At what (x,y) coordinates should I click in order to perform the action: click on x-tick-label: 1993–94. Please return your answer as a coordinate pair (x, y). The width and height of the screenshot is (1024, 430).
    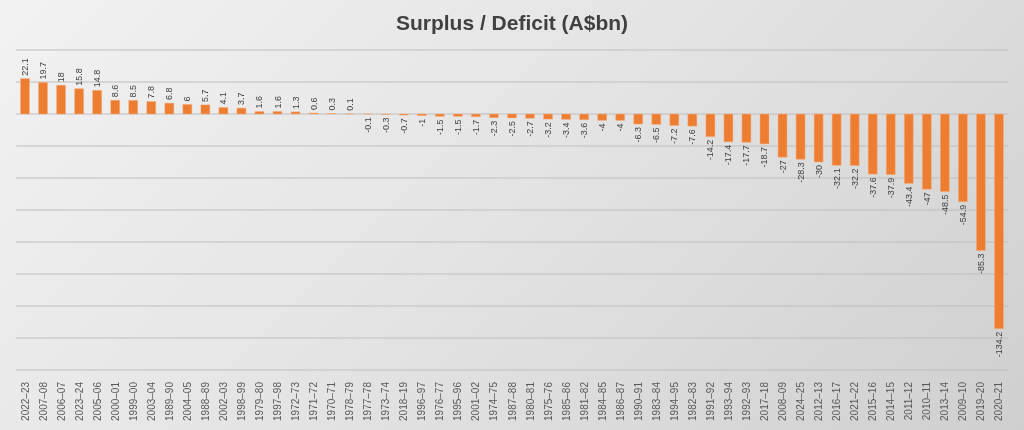
    Looking at the image, I should click on (728, 401).